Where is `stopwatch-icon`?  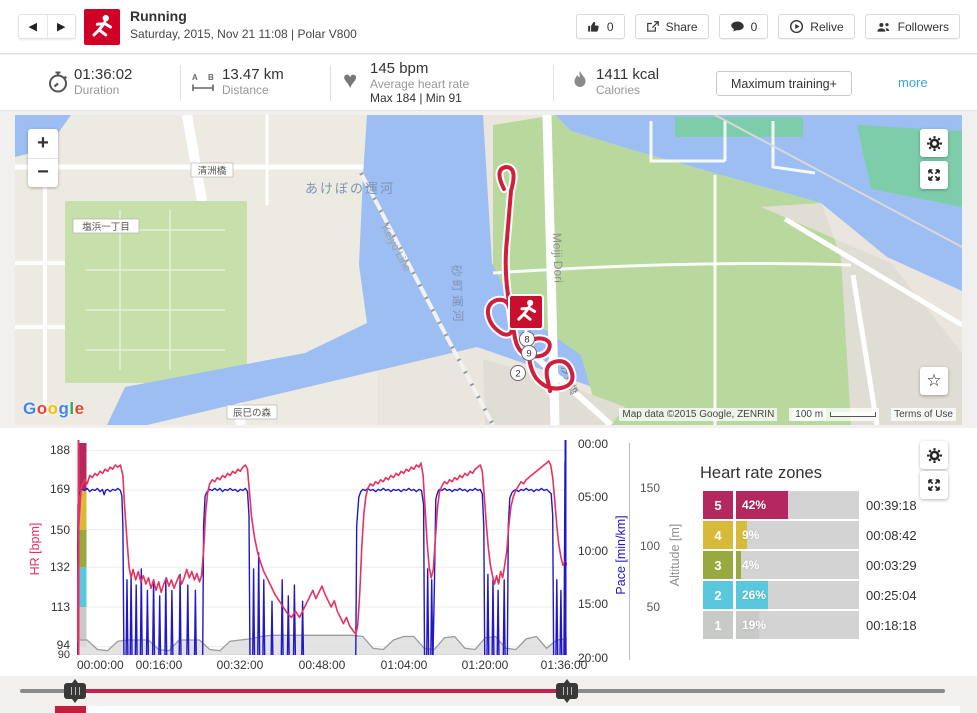 stopwatch-icon is located at coordinates (58, 82).